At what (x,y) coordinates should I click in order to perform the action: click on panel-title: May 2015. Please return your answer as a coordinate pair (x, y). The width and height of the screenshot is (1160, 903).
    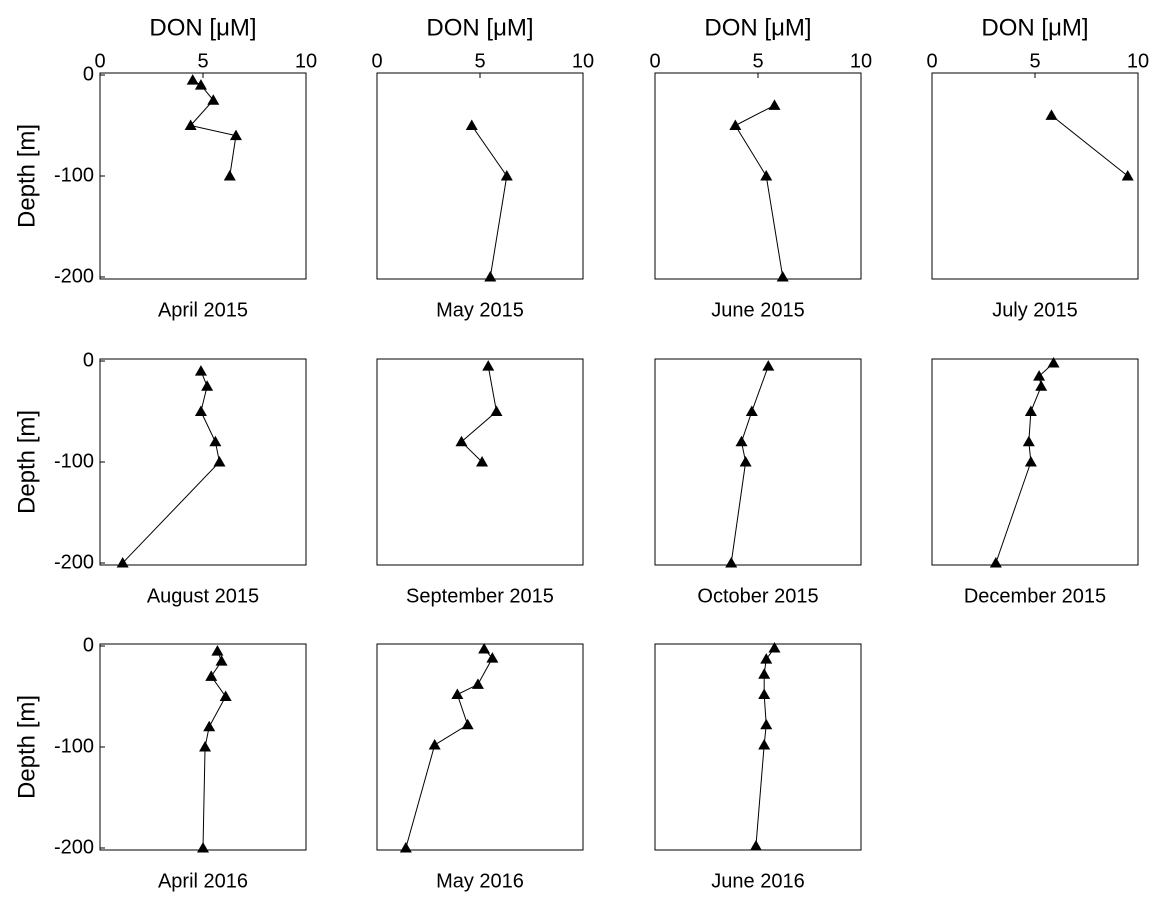
    Looking at the image, I should click on (480, 310).